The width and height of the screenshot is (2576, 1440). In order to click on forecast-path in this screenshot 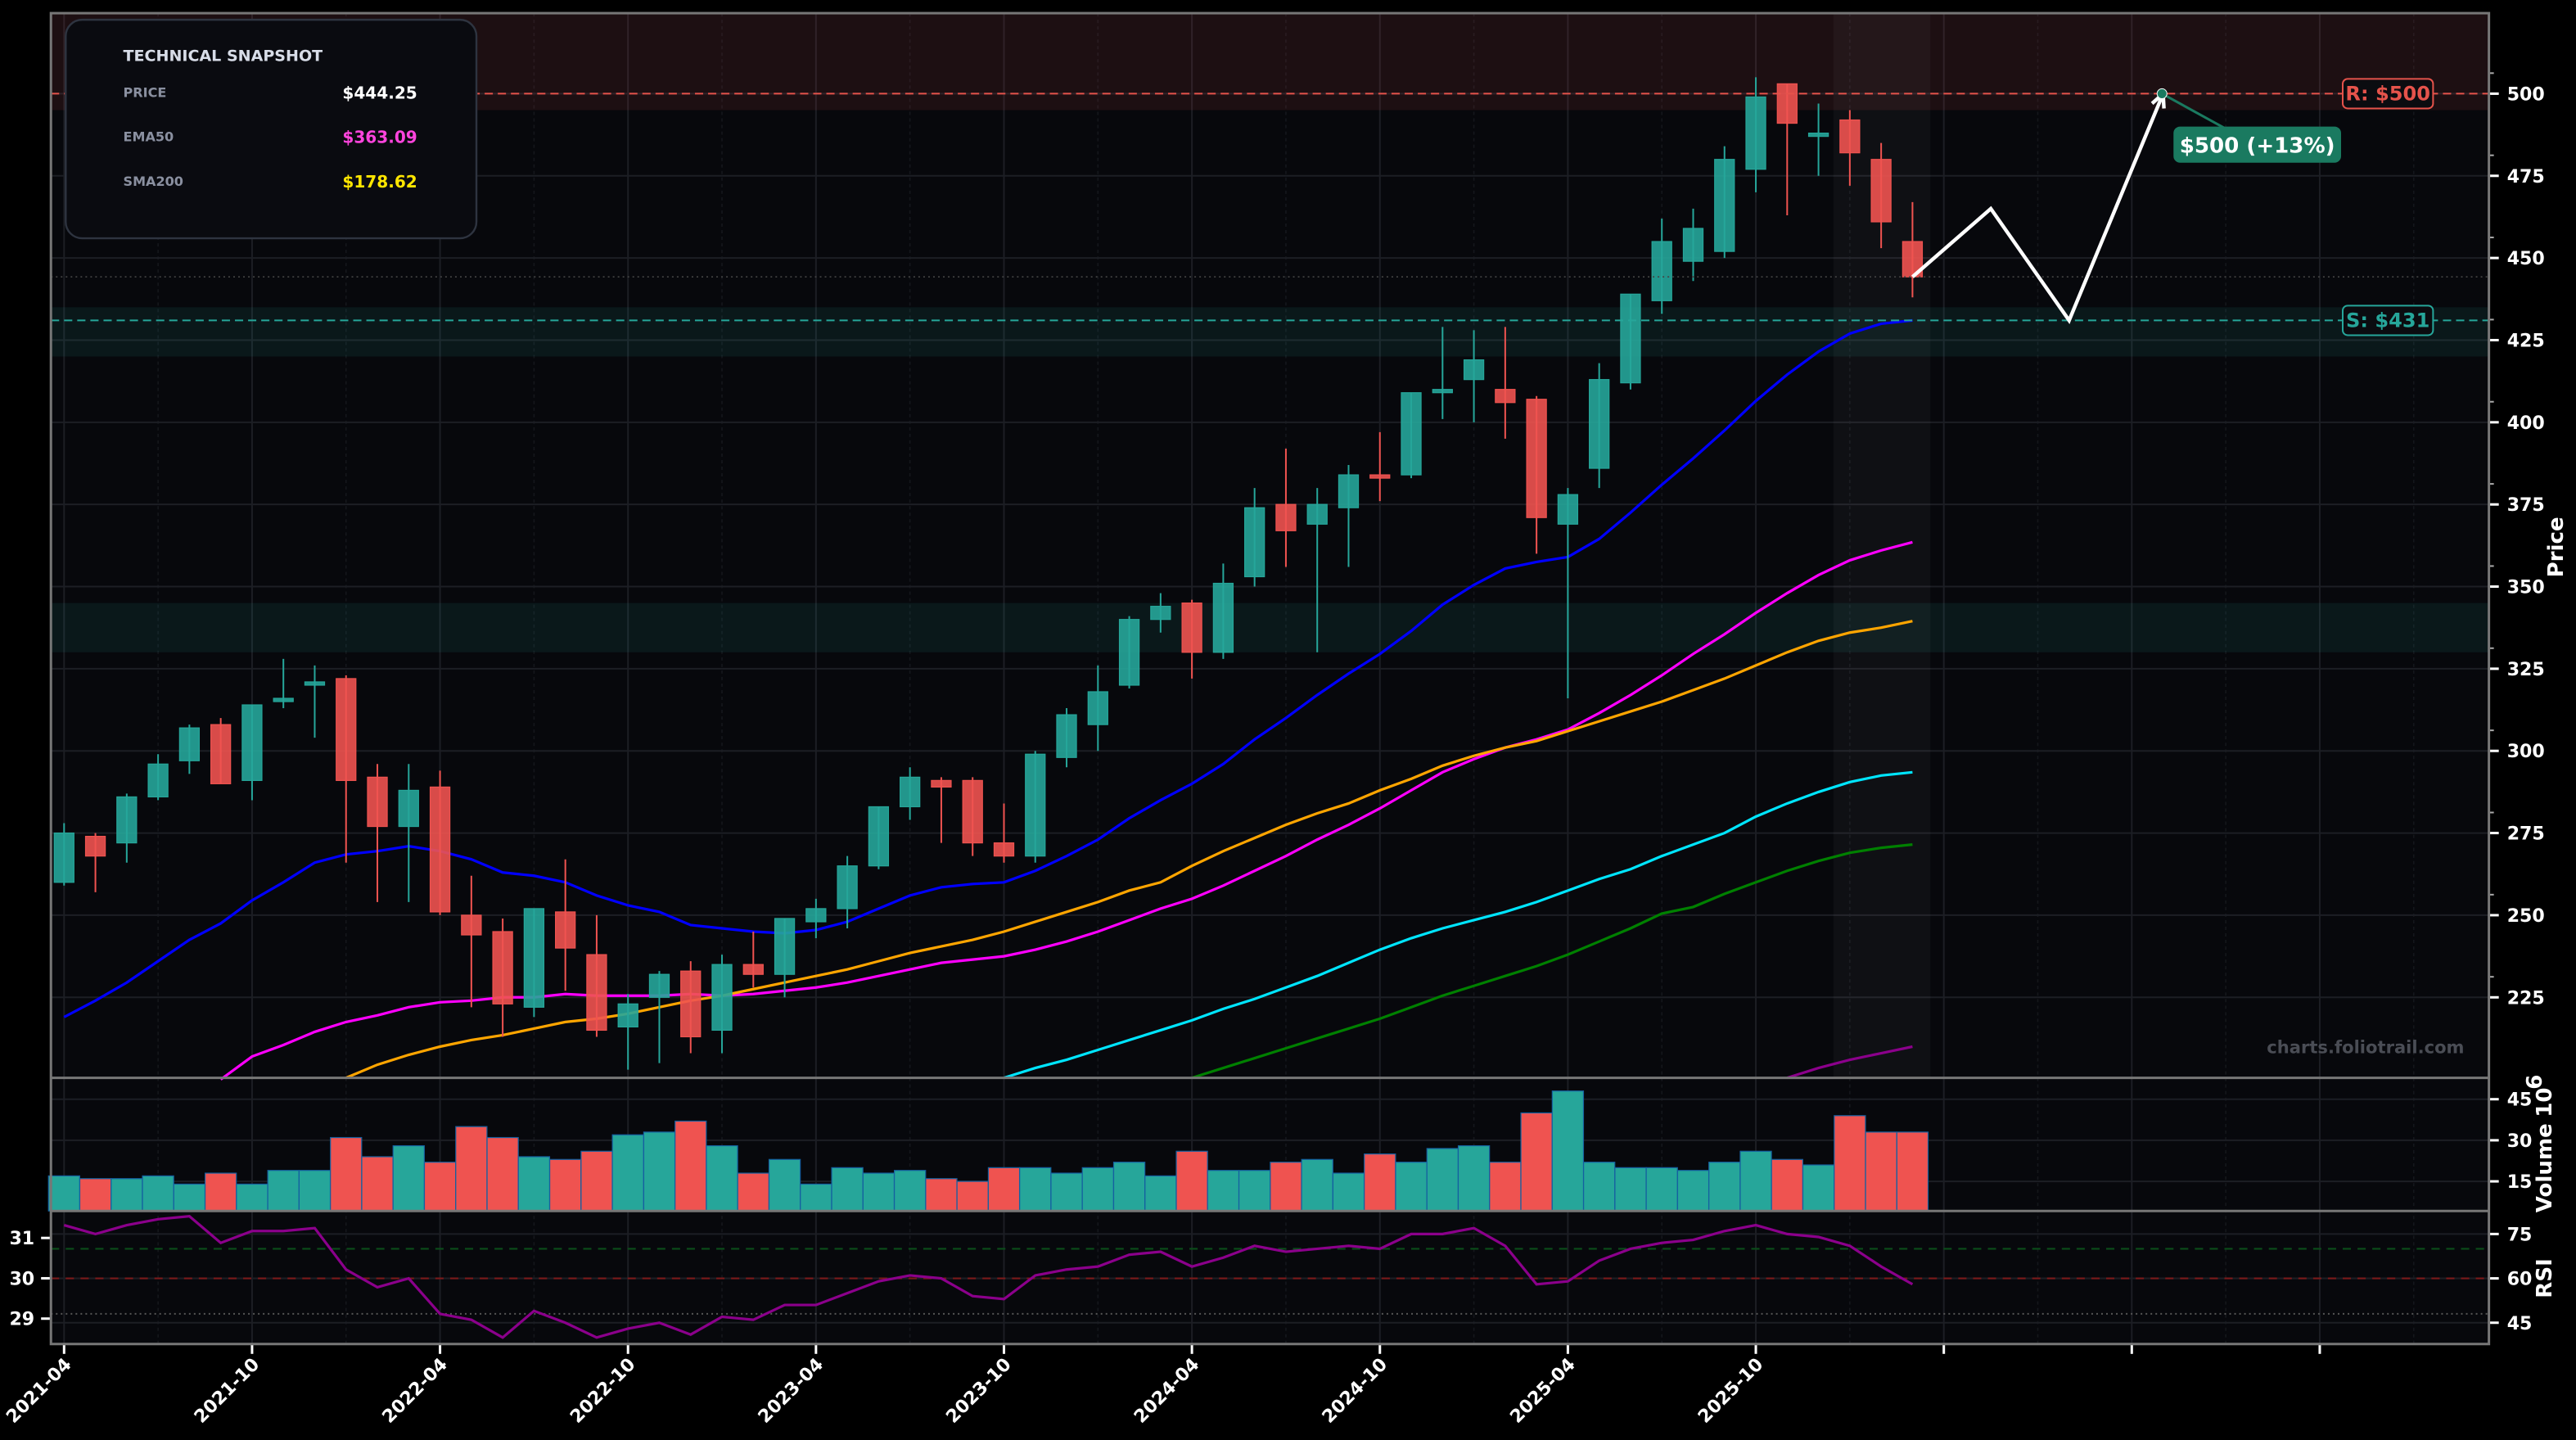, I will do `click(2038, 208)`.